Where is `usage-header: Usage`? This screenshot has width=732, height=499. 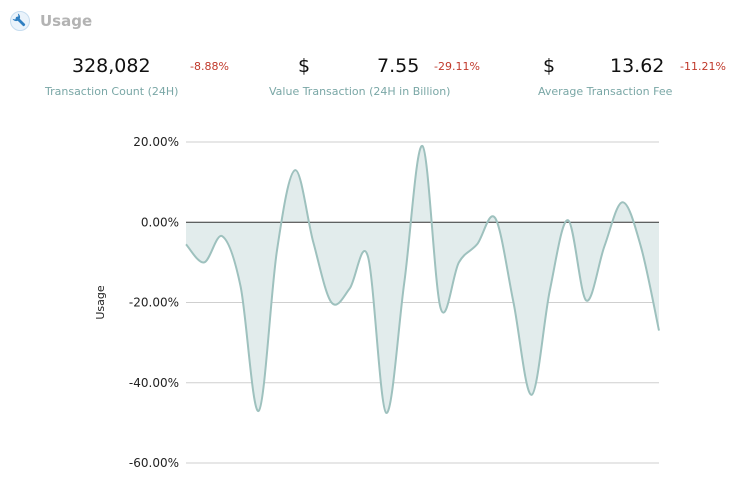
usage-header: Usage is located at coordinates (51, 21).